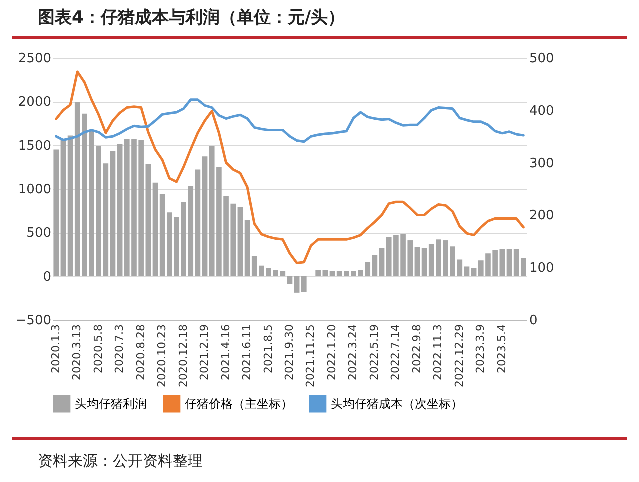 This screenshot has width=639, height=482. I want to click on x-tick-label: 2020.8.28, so click(141, 352).